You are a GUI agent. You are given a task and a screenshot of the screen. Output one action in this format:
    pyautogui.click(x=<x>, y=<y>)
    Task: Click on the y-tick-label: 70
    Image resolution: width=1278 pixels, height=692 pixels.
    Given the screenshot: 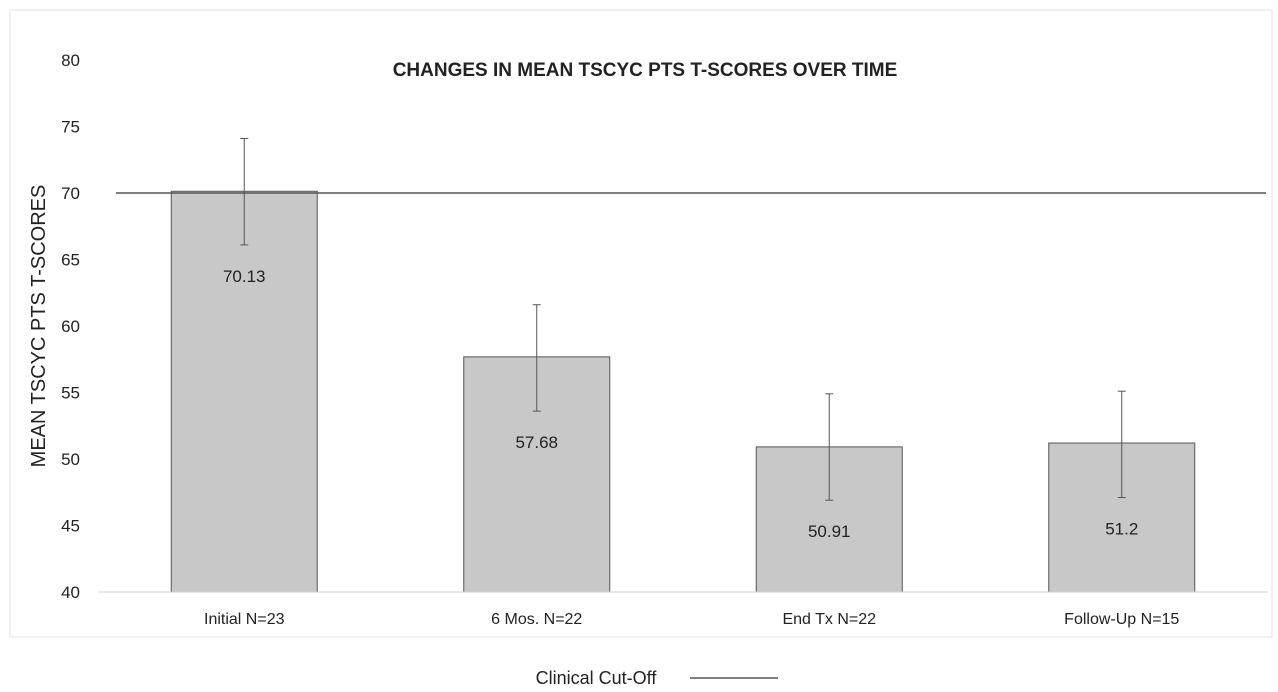 What is the action you would take?
    pyautogui.click(x=70, y=193)
    